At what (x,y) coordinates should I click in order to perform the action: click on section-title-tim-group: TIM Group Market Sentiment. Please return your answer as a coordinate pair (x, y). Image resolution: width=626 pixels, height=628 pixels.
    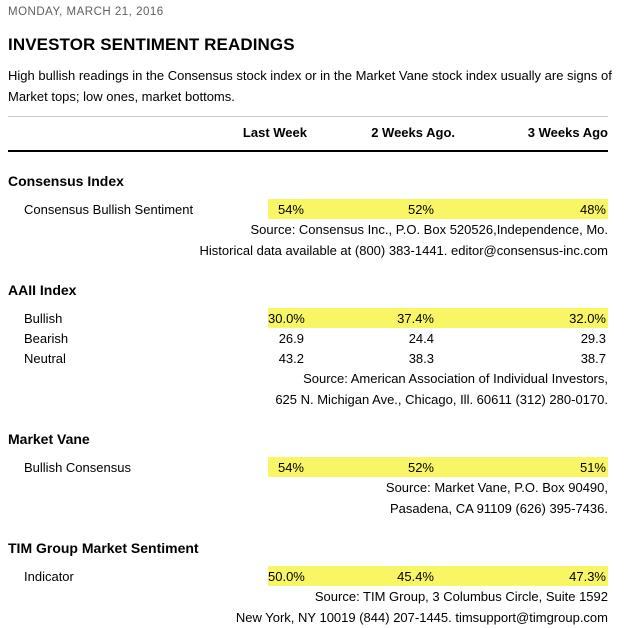
    Looking at the image, I should click on (103, 548).